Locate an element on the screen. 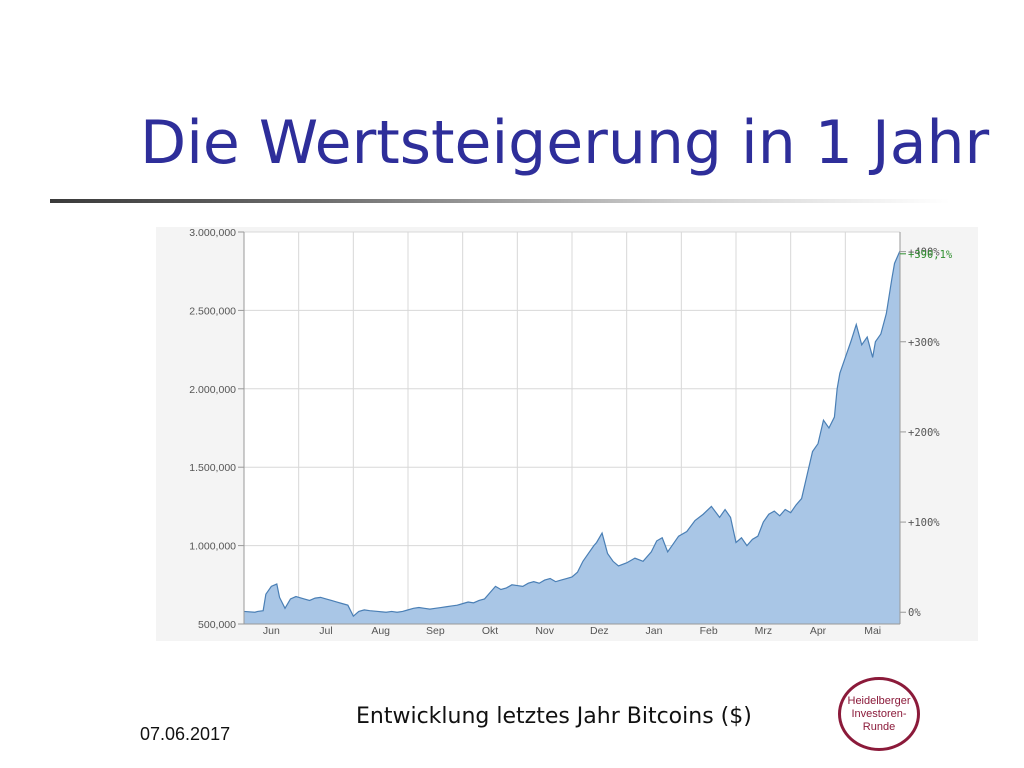 The image size is (1024, 768). x-tick-label-nov: Nov is located at coordinates (544, 631).